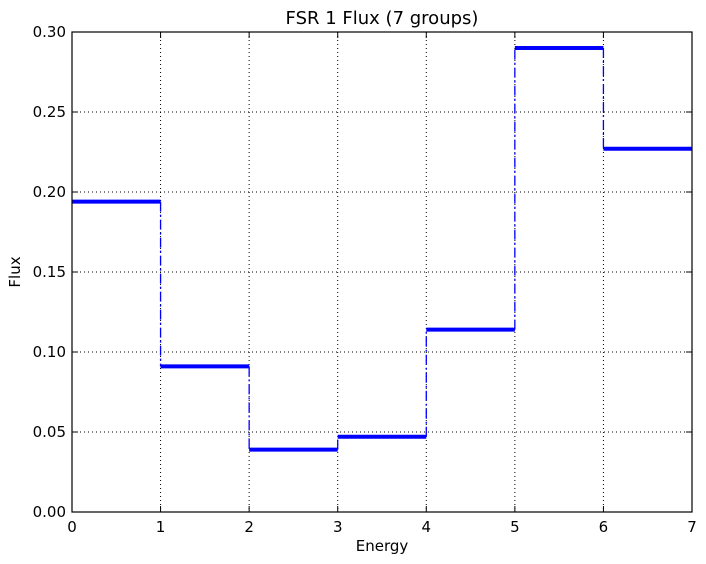  What do you see at coordinates (49, 512) in the screenshot?
I see `y-tick-label-0: 0.00` at bounding box center [49, 512].